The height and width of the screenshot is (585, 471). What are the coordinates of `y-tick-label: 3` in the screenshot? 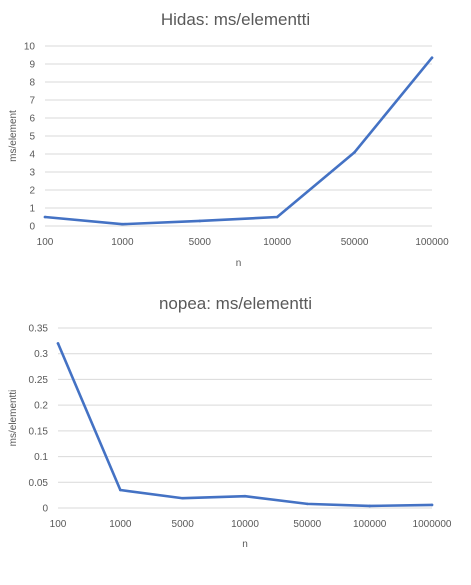 It's located at (32, 173).